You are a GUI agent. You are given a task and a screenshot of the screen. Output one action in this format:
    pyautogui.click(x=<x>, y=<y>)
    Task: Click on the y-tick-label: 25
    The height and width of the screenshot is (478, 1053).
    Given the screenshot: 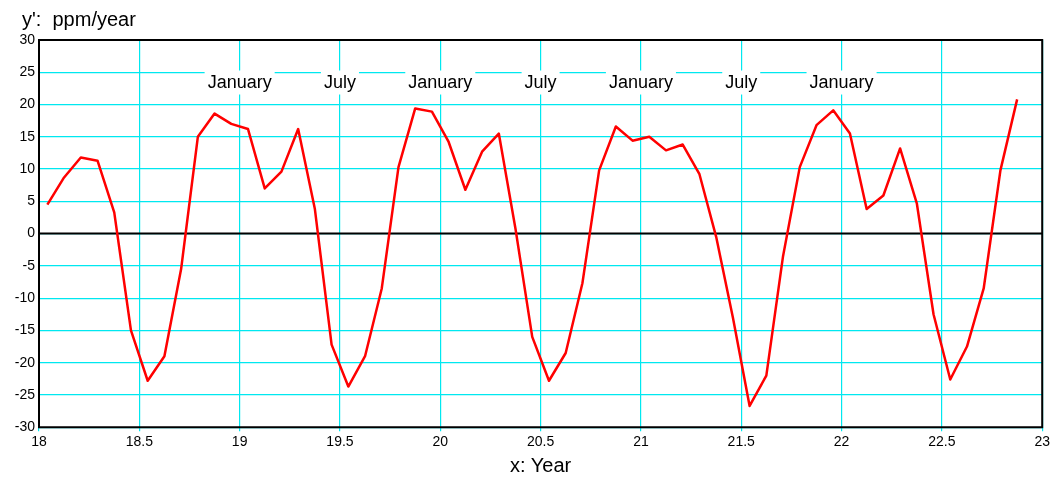 What is the action you would take?
    pyautogui.click(x=27, y=71)
    